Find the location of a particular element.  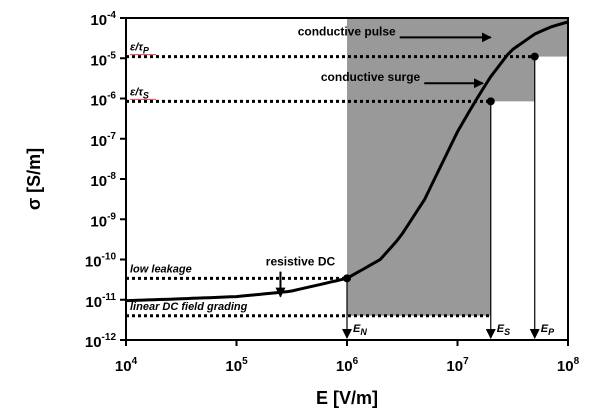

x-tick-label-2: 10⁶ is located at coordinates (347, 365).